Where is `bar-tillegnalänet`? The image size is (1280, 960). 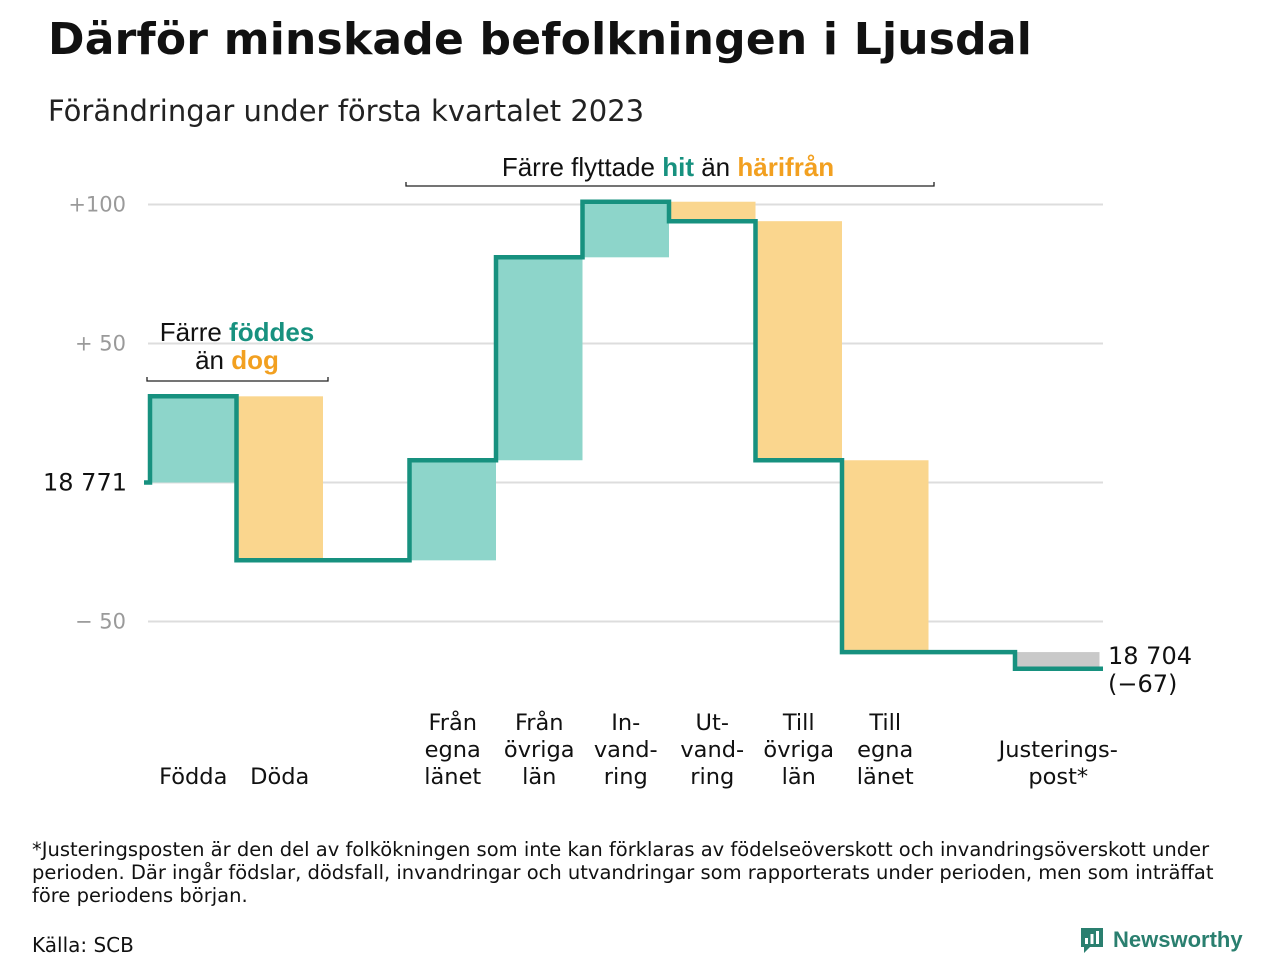
bar-tillegnalänet is located at coordinates (885, 556).